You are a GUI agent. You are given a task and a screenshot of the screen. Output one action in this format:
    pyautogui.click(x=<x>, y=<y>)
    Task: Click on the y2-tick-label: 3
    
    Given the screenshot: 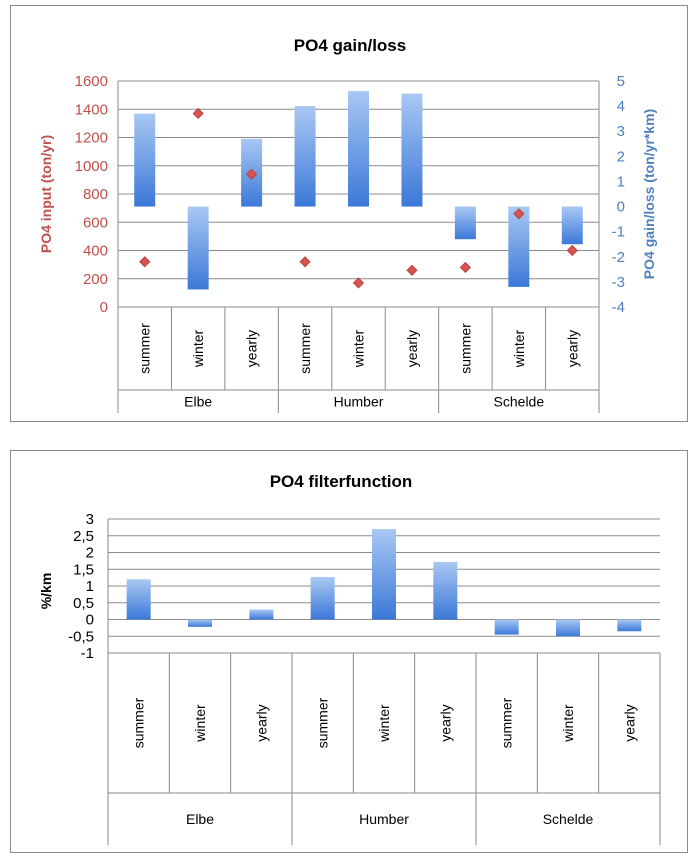 What is the action you would take?
    pyautogui.click(x=621, y=131)
    